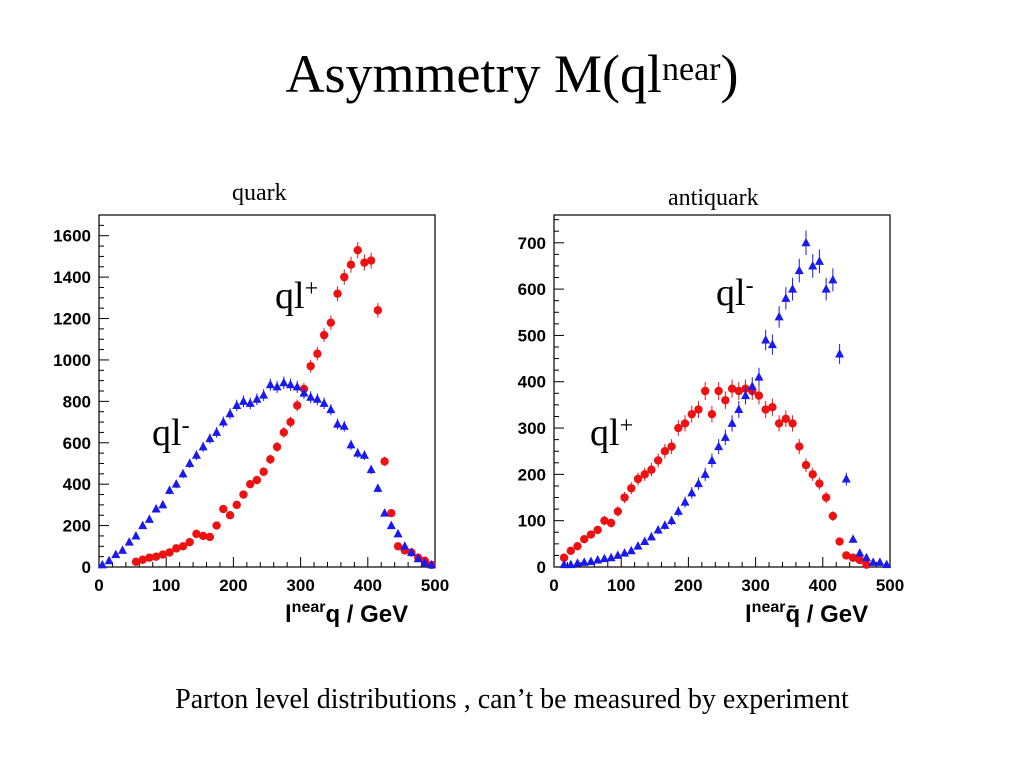  Describe the element at coordinates (72, 360) in the screenshot. I see `y-tick-label: 1000` at that location.